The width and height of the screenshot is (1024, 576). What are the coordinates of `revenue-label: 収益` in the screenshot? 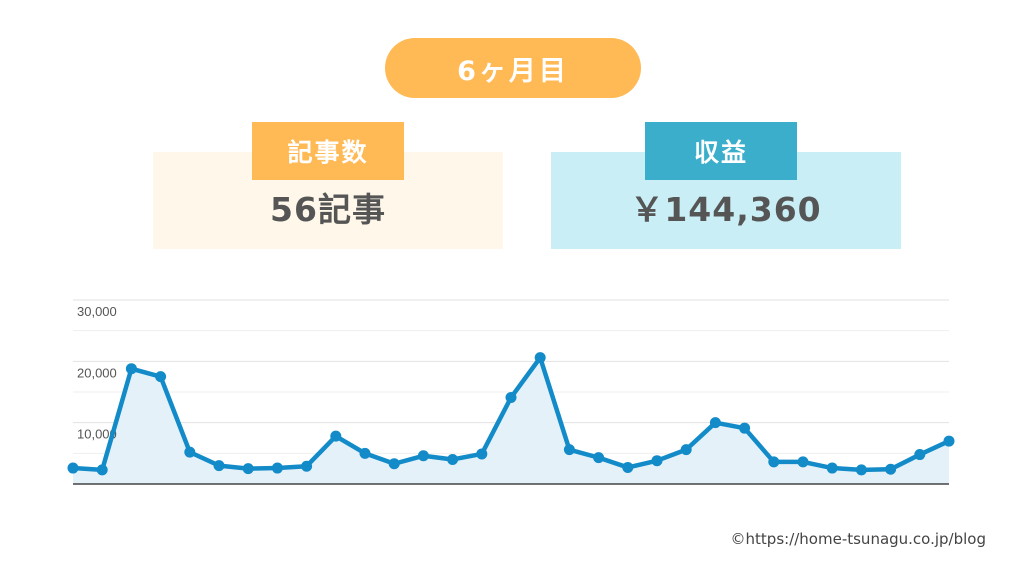 It's located at (721, 151).